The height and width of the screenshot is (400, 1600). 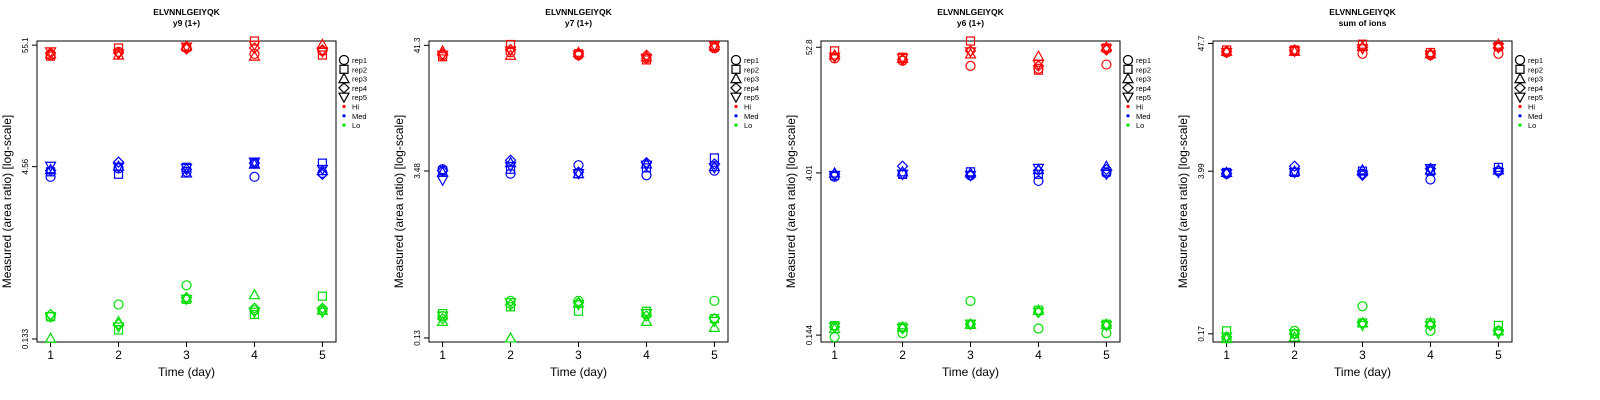 What do you see at coordinates (417, 171) in the screenshot?
I see `y-tick-label: 3.48` at bounding box center [417, 171].